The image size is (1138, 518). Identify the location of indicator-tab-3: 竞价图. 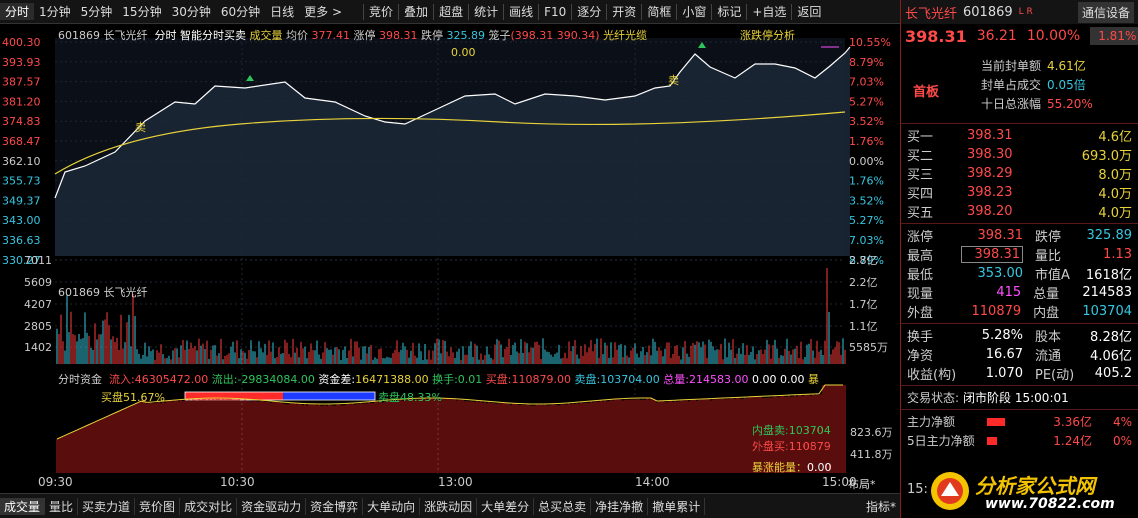
(158, 506).